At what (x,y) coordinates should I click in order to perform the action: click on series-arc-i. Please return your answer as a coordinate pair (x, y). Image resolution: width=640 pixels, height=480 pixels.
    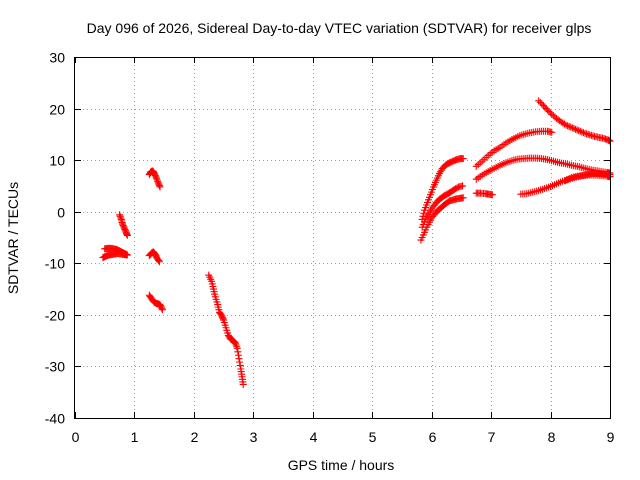
    Looking at the image, I should click on (442, 206).